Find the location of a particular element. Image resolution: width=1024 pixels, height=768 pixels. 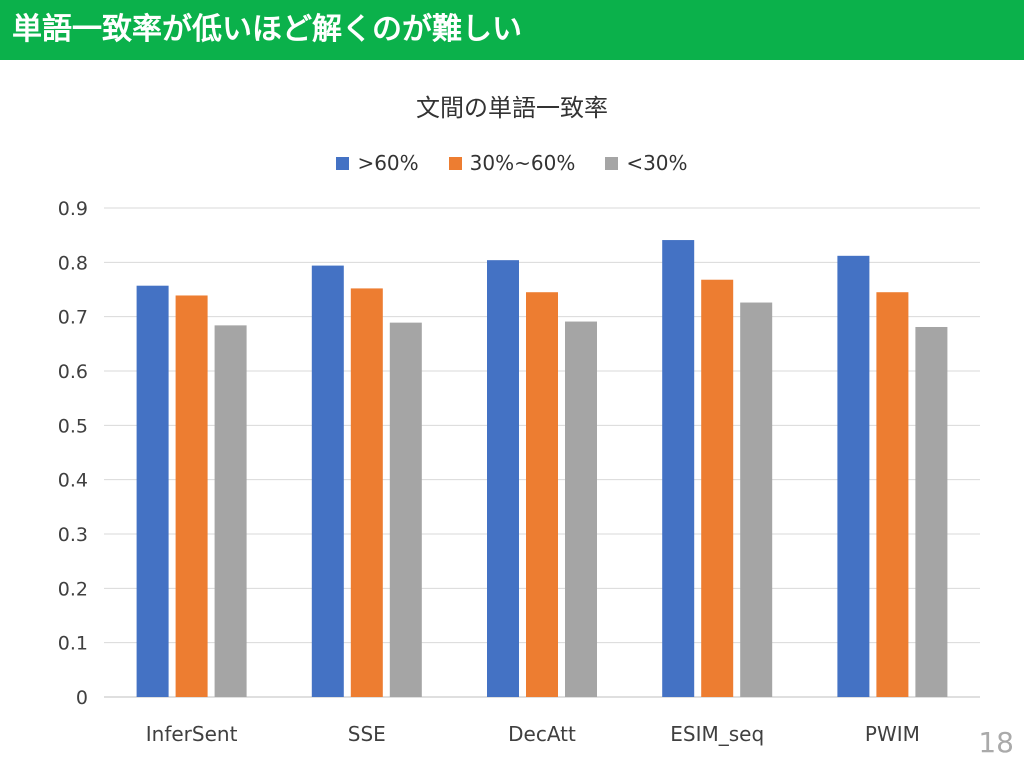

y-tick-label-2: 0.2 is located at coordinates (73, 589).